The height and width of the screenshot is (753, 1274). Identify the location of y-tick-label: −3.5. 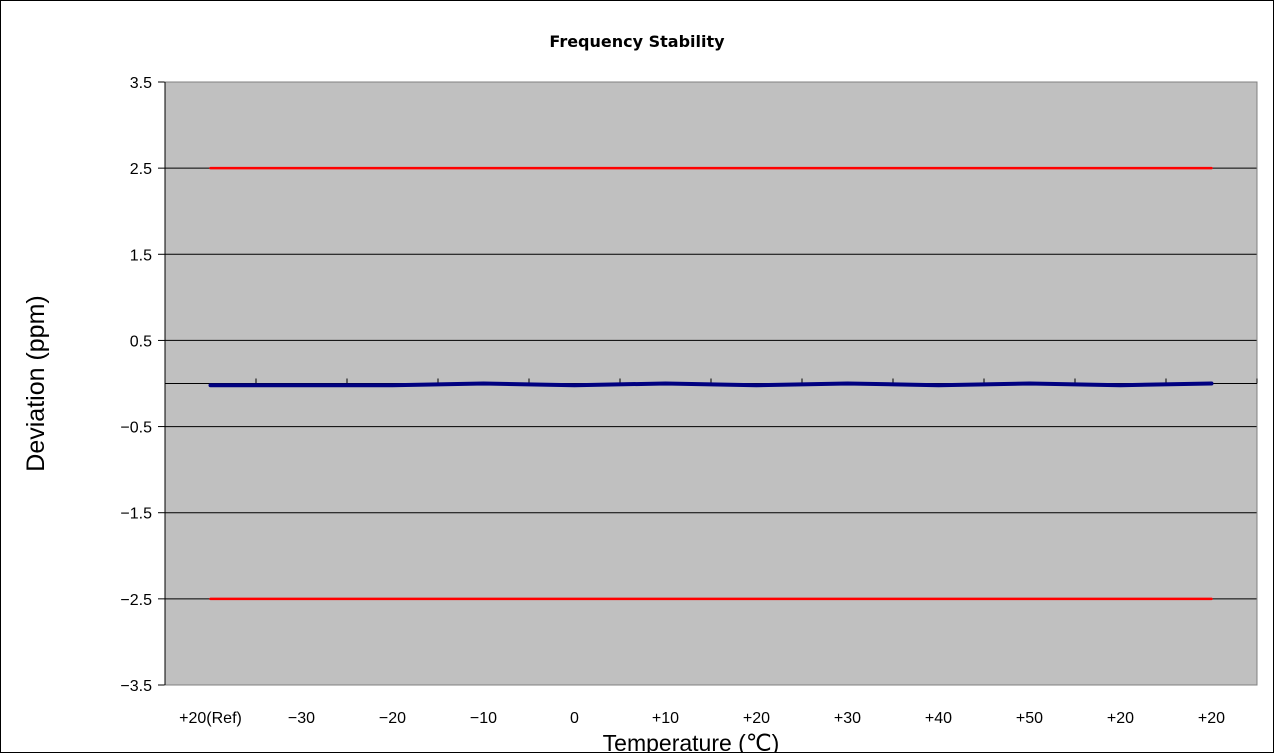
(136, 686).